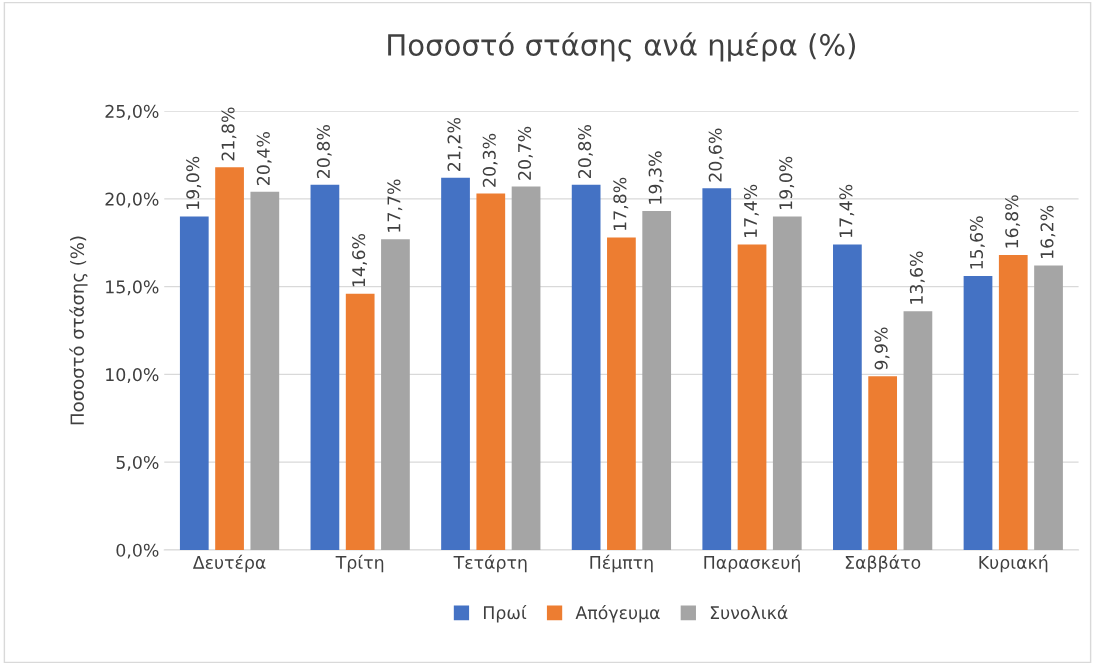 The width and height of the screenshot is (1095, 665). I want to click on data-label: 21,2%, so click(455, 144).